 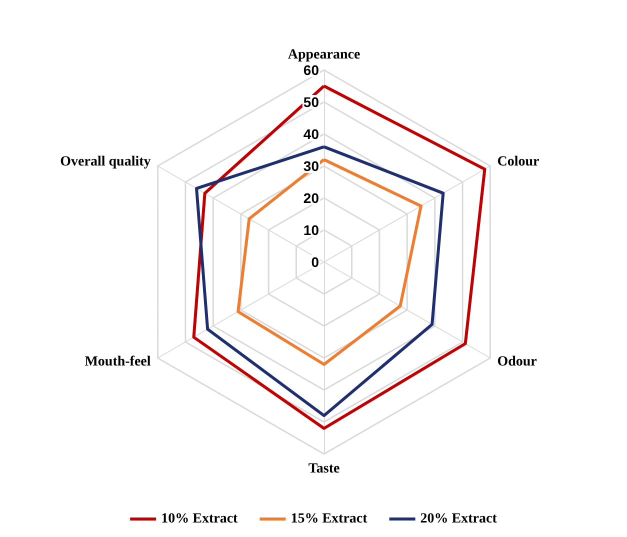 What do you see at coordinates (459, 519) in the screenshot?
I see `legend-label: 20% Extract` at bounding box center [459, 519].